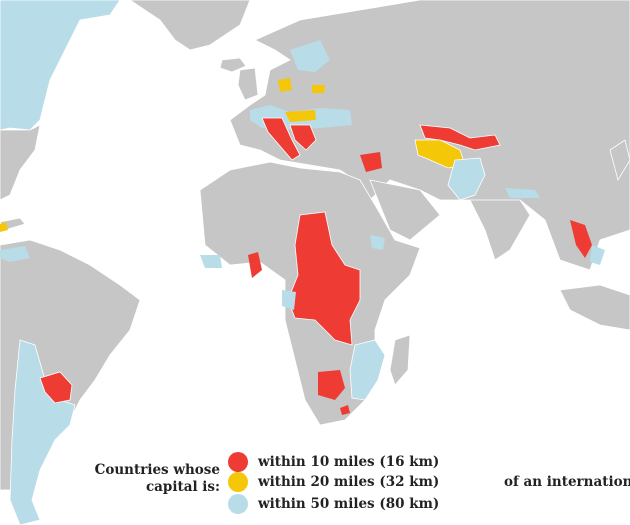  Describe the element at coordinates (182, 487) in the screenshot. I see `legend-title-line2: capital is:` at that location.